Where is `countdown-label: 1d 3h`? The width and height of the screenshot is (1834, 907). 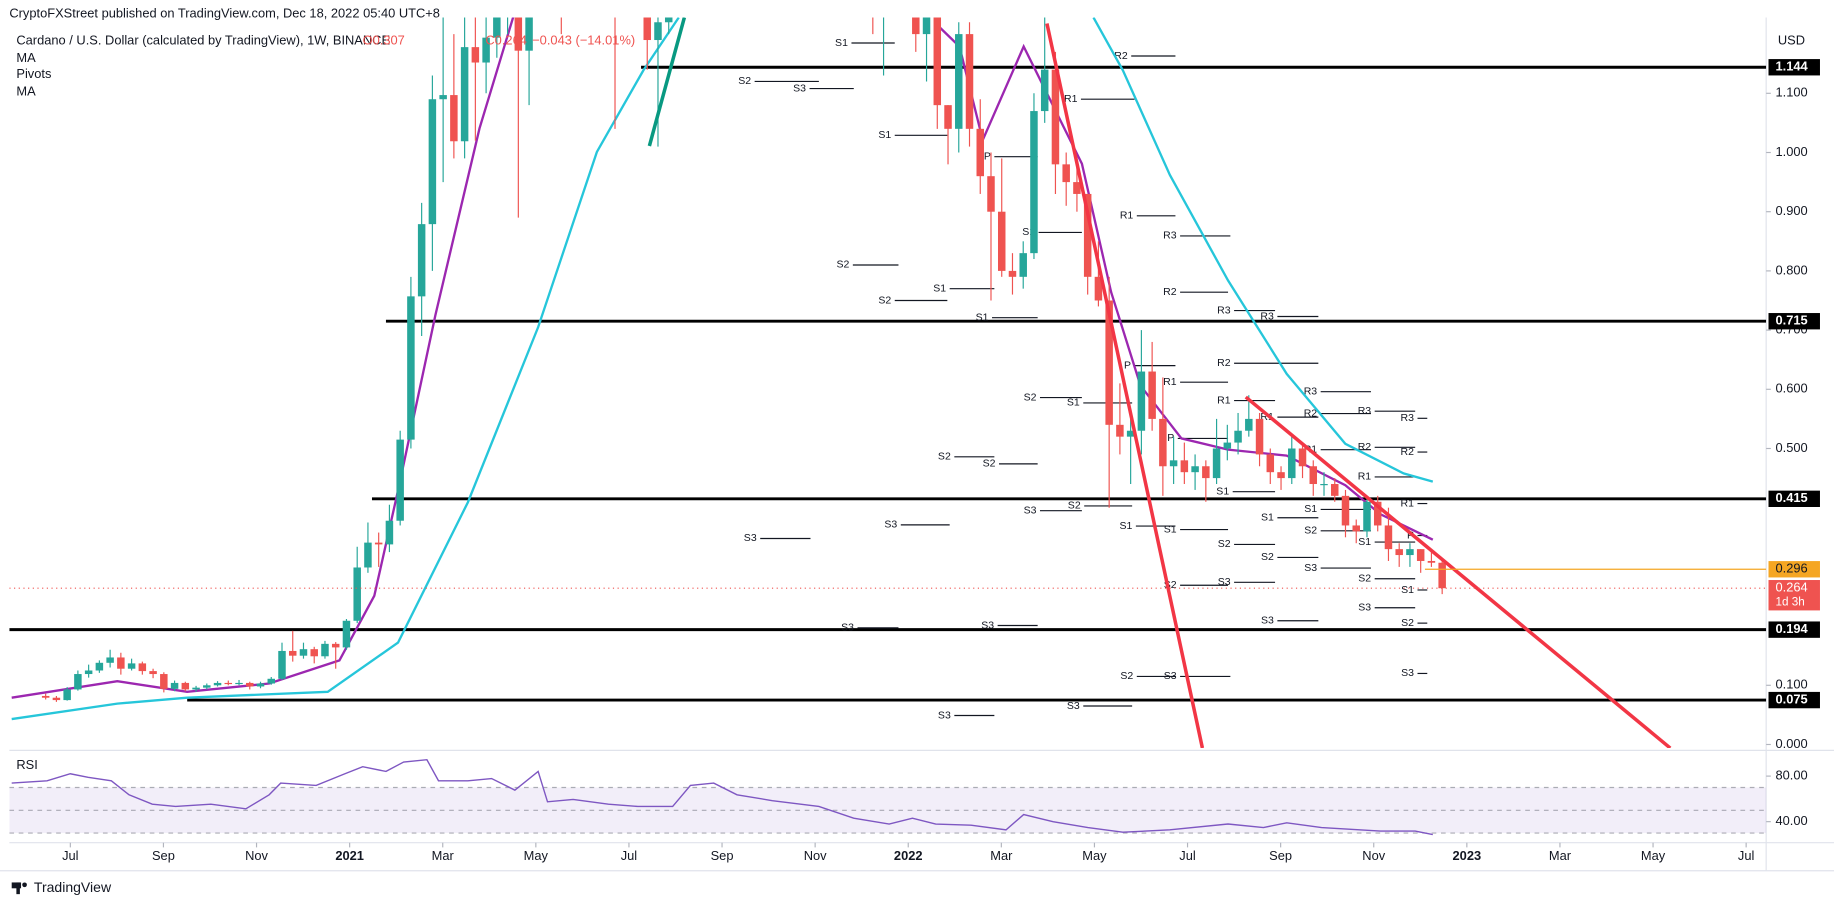
countdown-label: 1d 3h is located at coordinates (1790, 601).